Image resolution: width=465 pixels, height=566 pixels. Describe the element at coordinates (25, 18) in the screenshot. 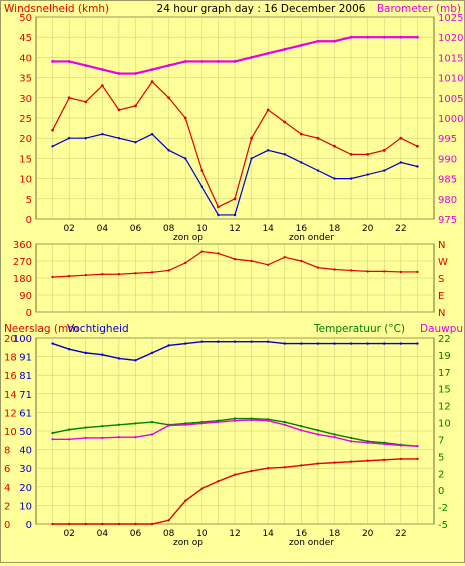

I see `y-tick-label: 50` at that location.